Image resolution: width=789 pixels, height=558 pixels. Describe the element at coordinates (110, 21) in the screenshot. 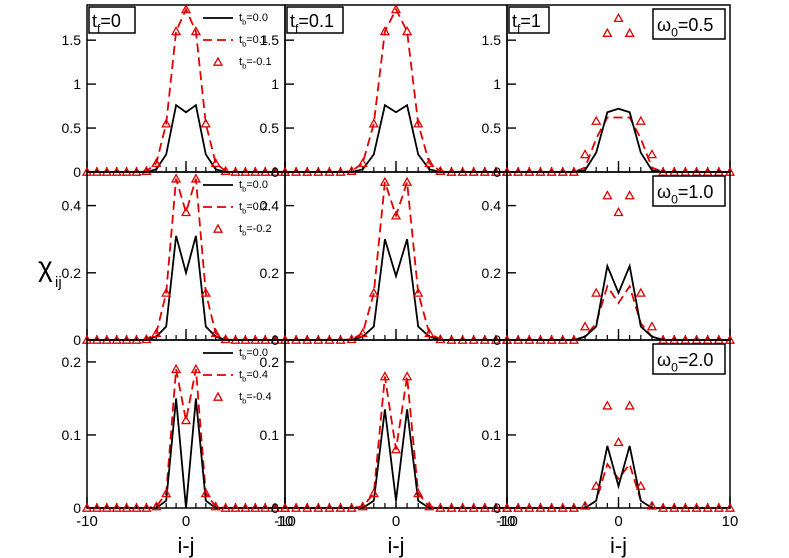

I see `tf-label-value: =0` at that location.